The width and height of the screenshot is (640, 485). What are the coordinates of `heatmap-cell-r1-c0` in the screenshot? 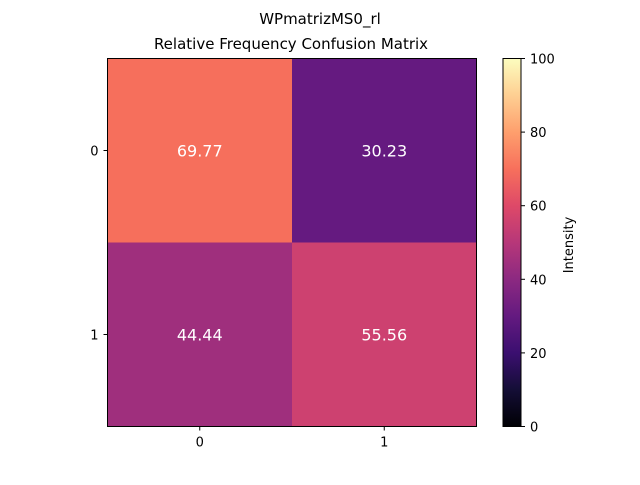 It's located at (199, 334).